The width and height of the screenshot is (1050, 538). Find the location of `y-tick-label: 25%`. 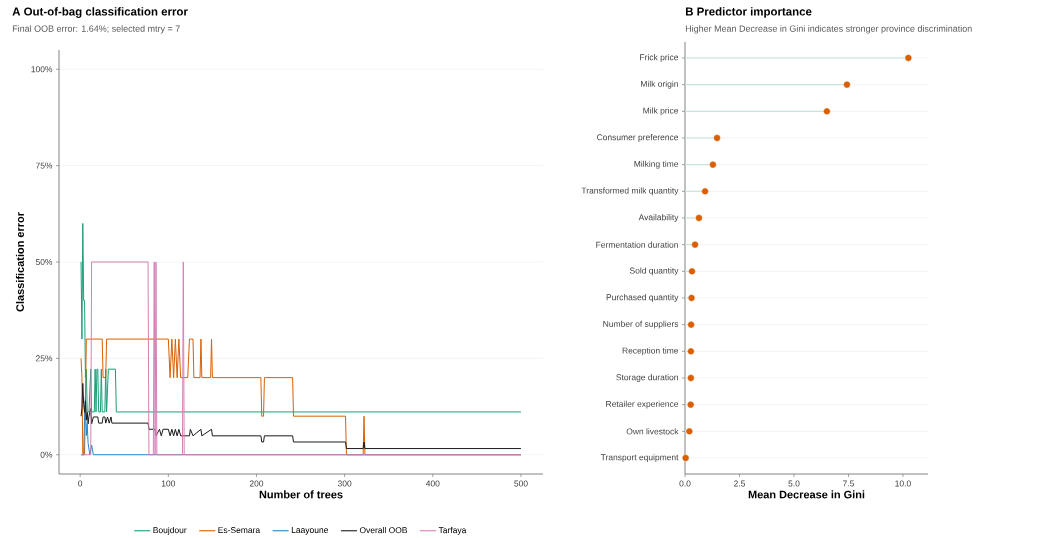

y-tick-label: 25% is located at coordinates (44, 358).